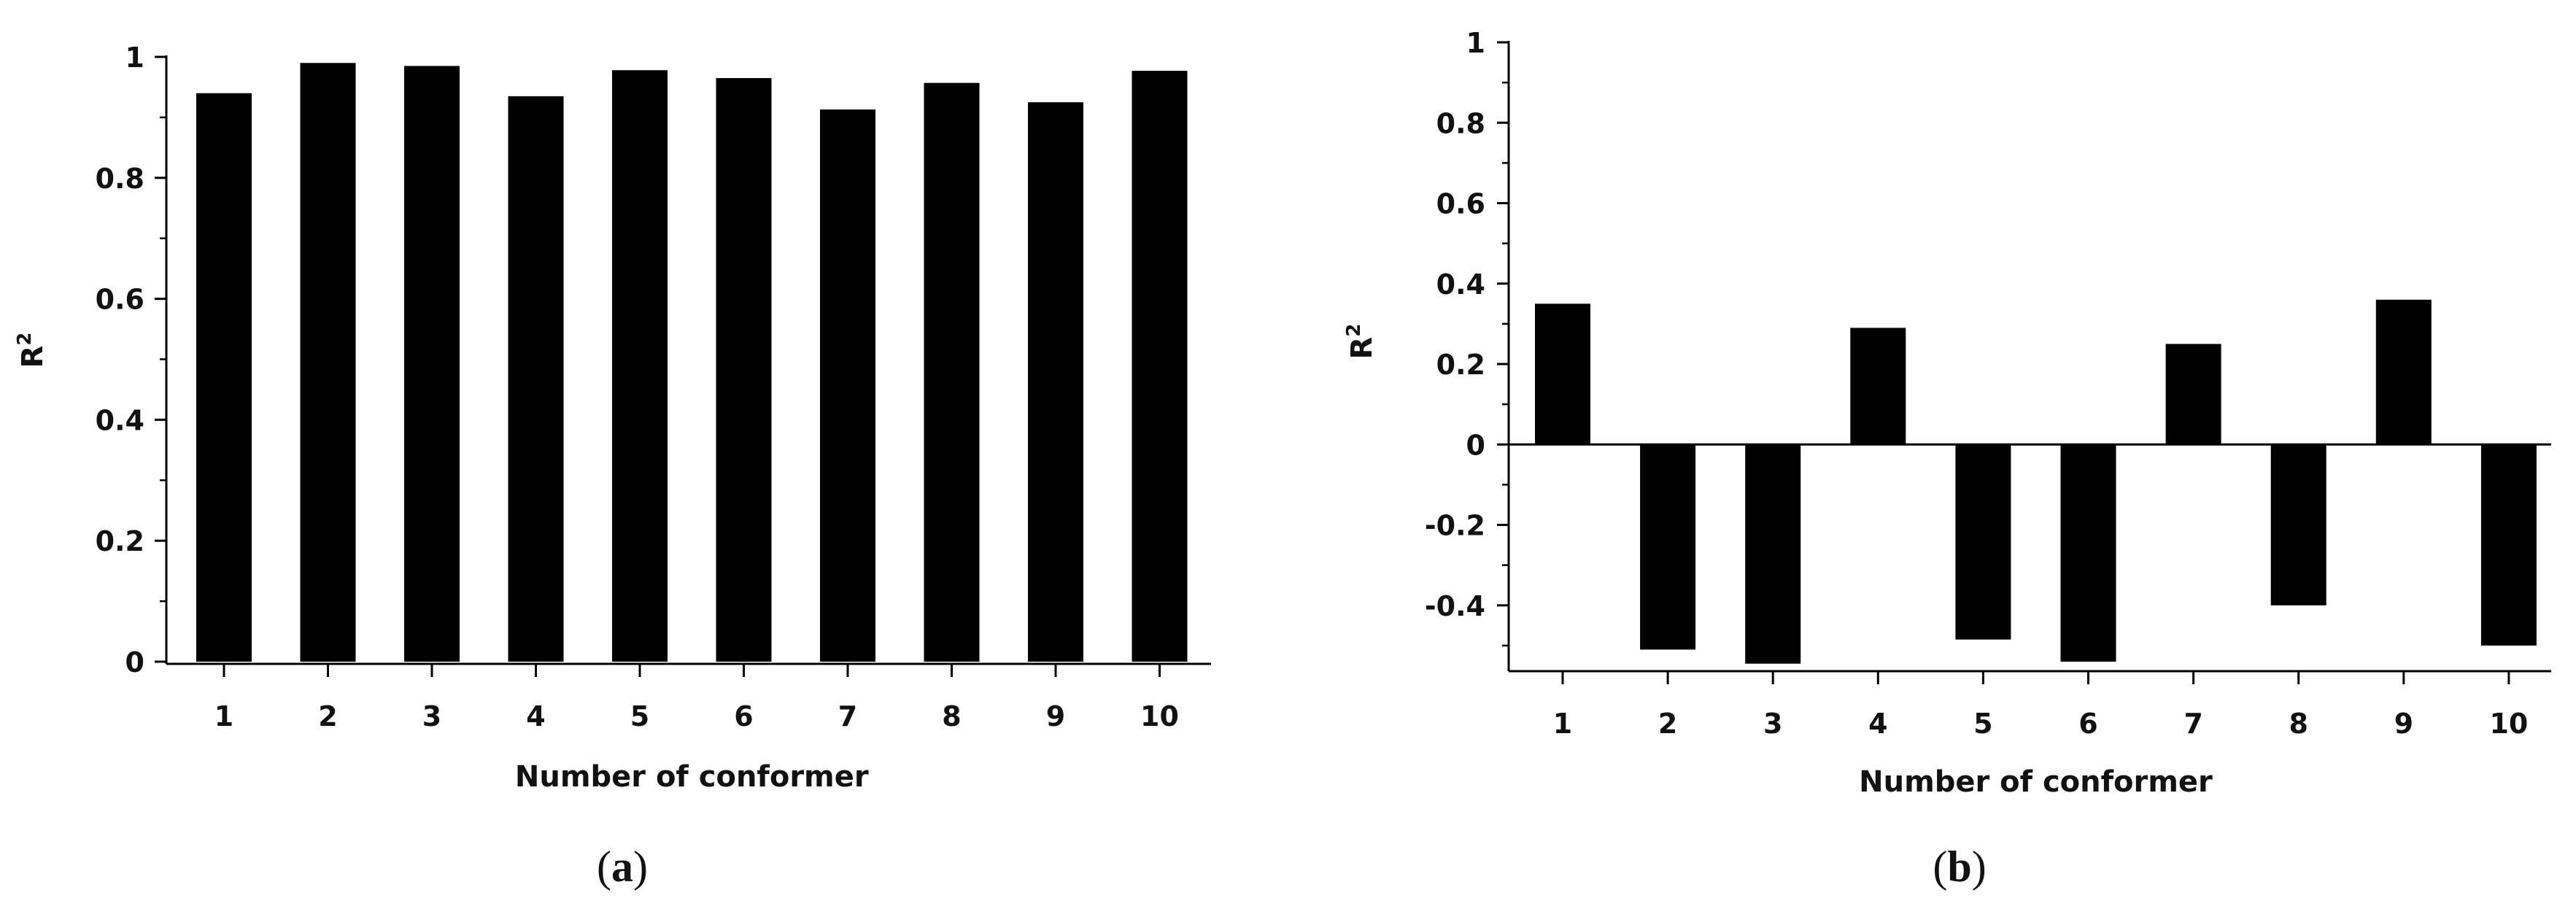 The height and width of the screenshot is (917, 2576). What do you see at coordinates (1455, 526) in the screenshot?
I see `y-tick-label: -0.2` at bounding box center [1455, 526].